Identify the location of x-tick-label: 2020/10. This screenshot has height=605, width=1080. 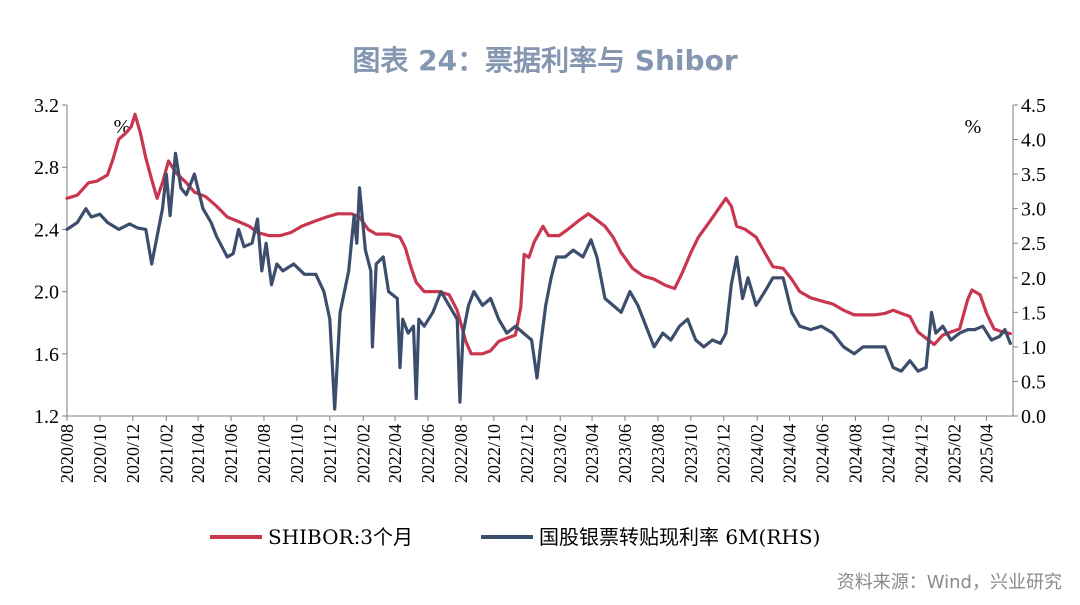
(100, 453).